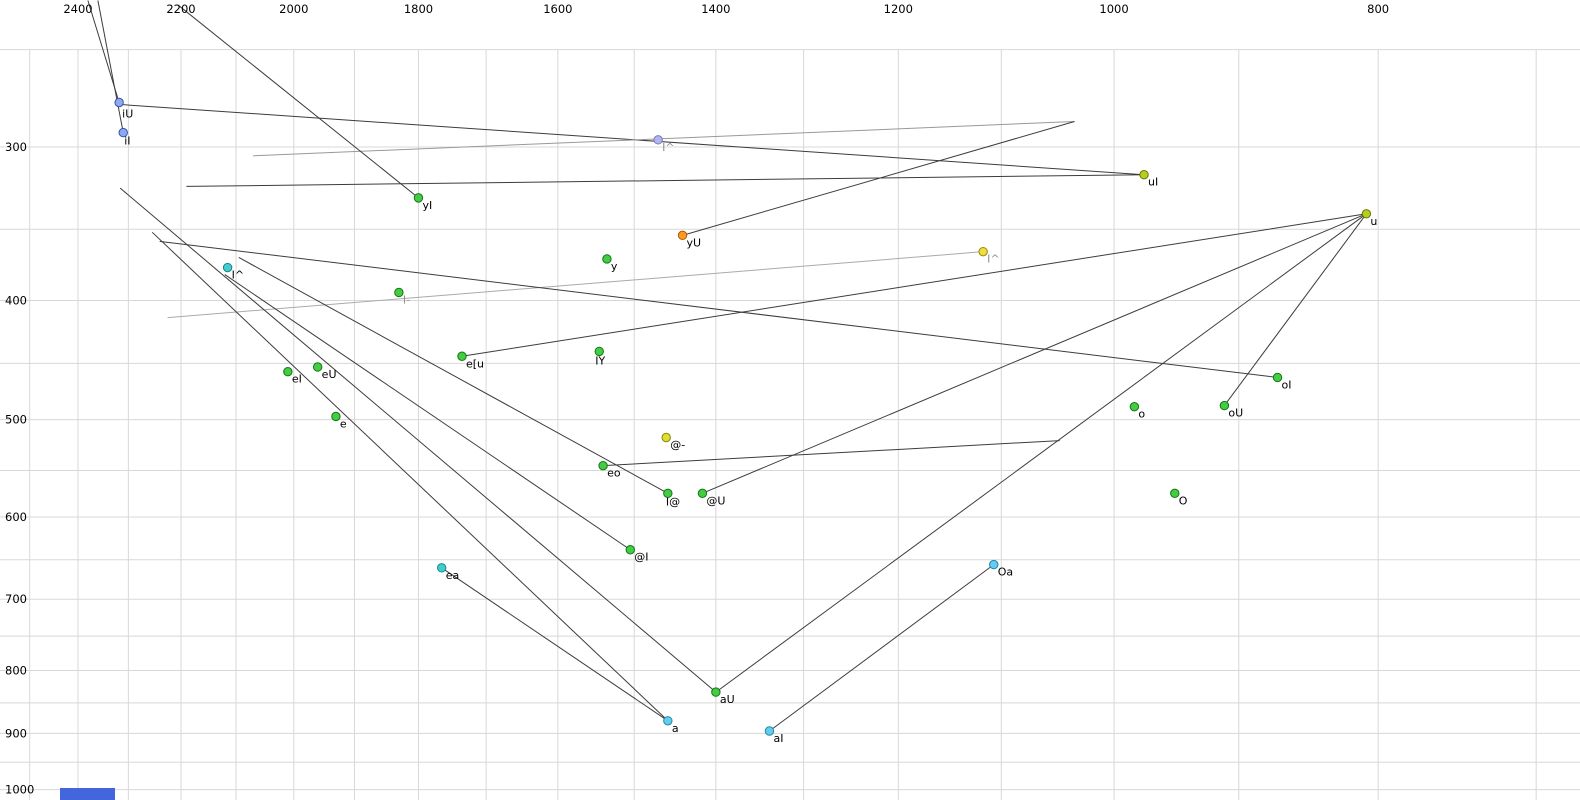 This screenshot has height=800, width=1580. What do you see at coordinates (16, 301) in the screenshot?
I see `y-axis-tick-label: 400` at bounding box center [16, 301].